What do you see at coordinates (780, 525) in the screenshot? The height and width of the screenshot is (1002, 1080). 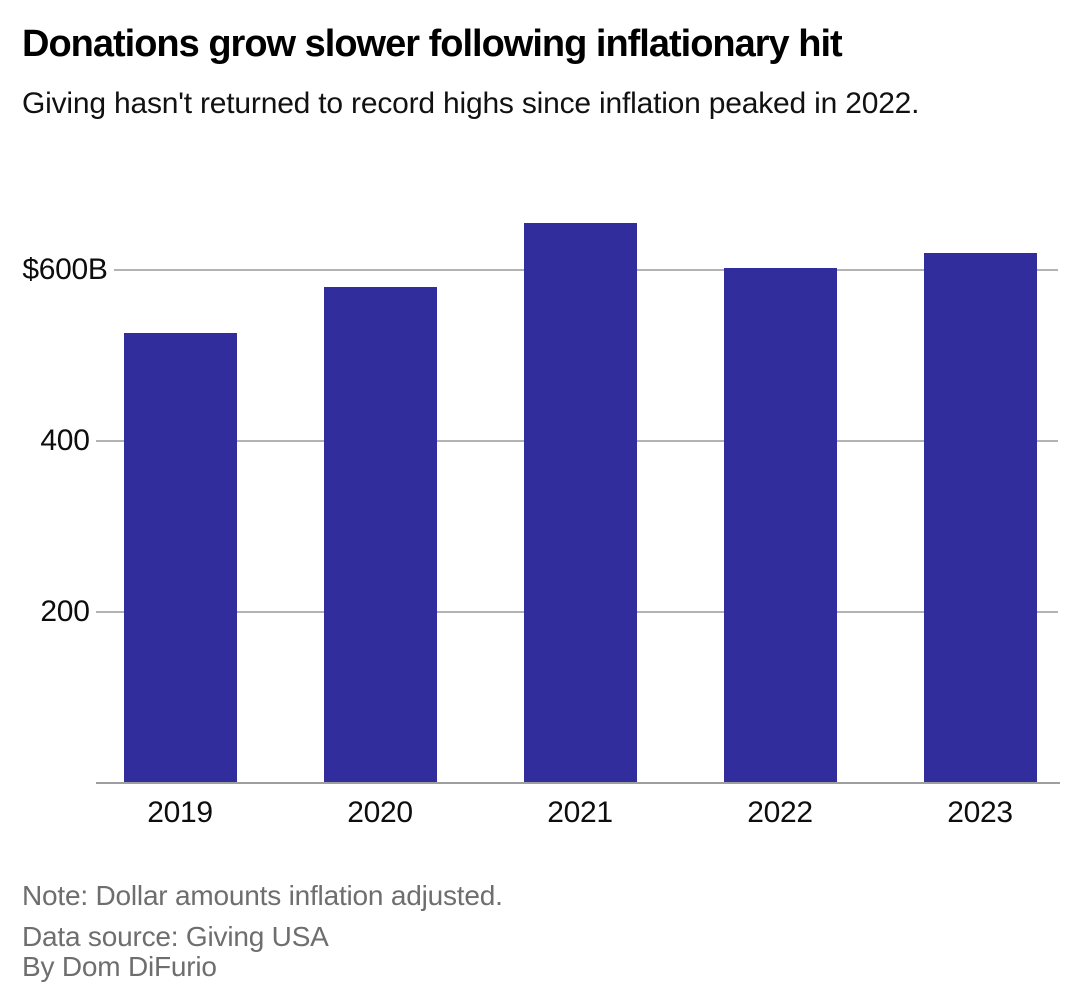 I see `bar-2022` at bounding box center [780, 525].